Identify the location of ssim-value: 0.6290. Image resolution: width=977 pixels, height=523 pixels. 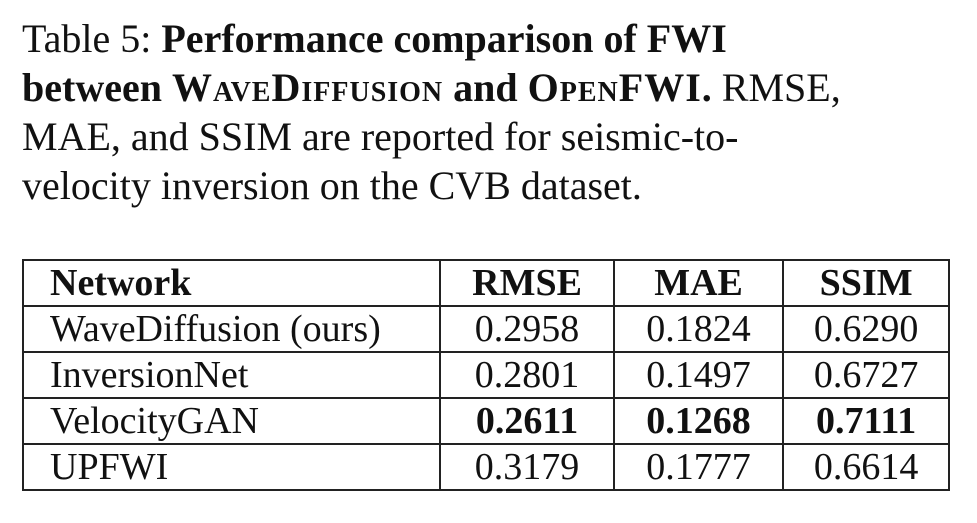
(866, 329).